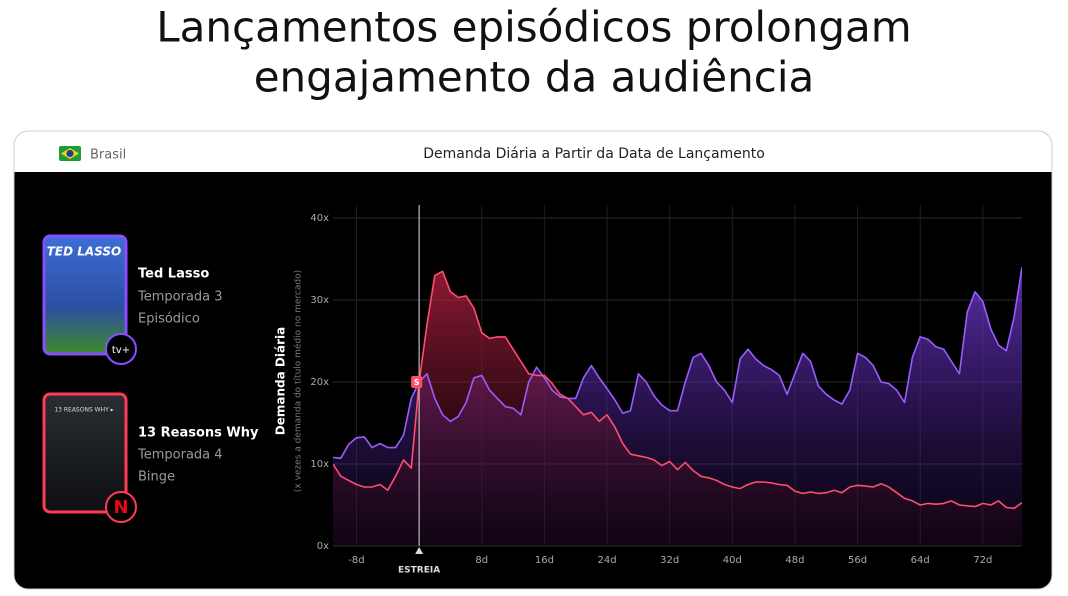 The image size is (1068, 596). Describe the element at coordinates (121, 350) in the screenshot. I see `platform-badge: tv+` at that location.